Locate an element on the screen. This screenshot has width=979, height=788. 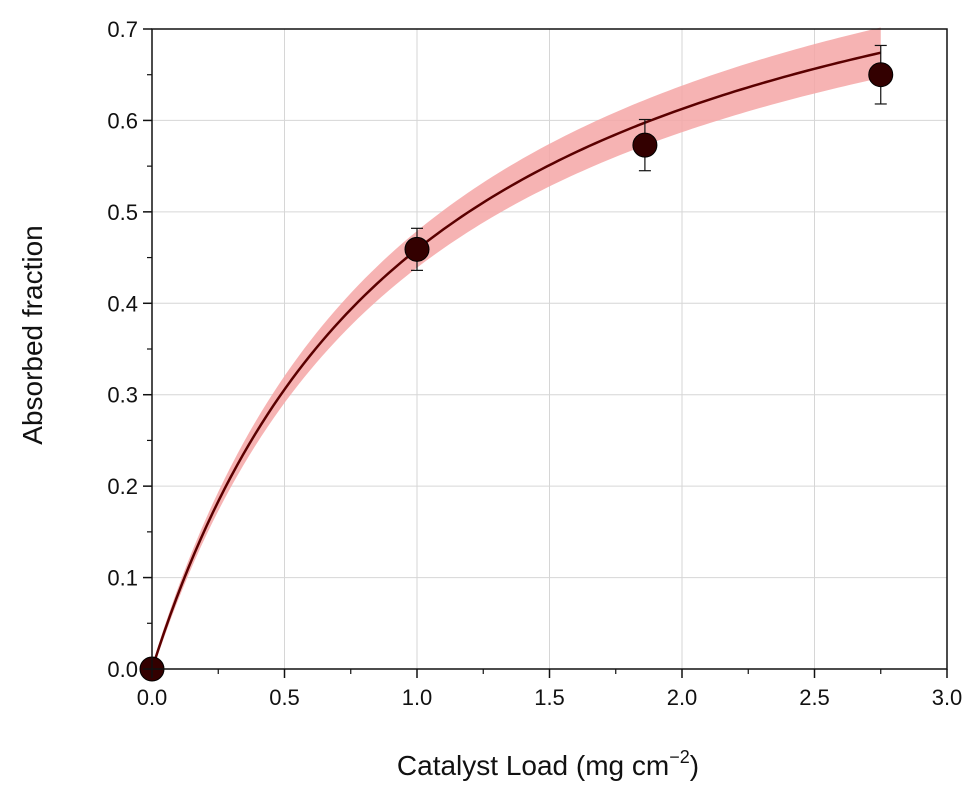
x-axis-title-superscript: −2 is located at coordinates (679, 757).